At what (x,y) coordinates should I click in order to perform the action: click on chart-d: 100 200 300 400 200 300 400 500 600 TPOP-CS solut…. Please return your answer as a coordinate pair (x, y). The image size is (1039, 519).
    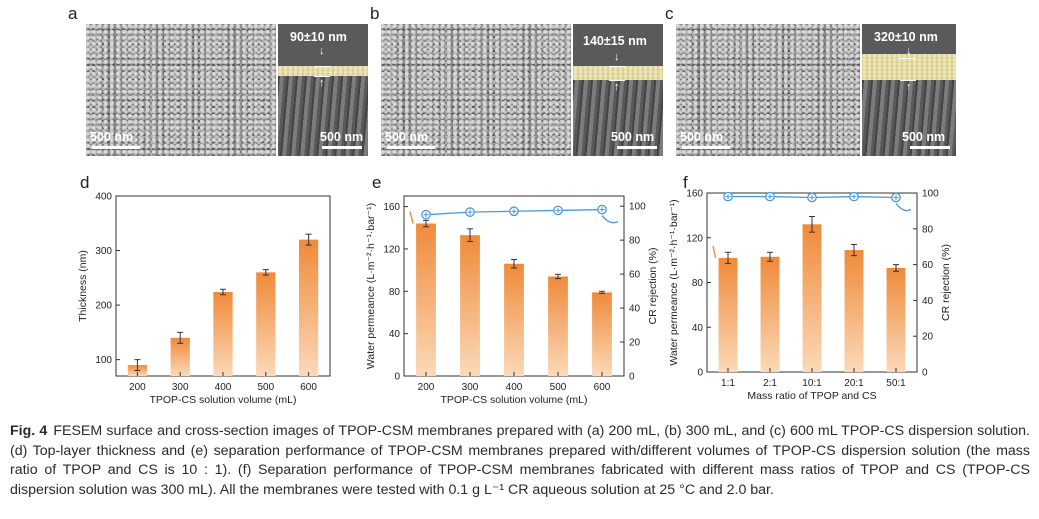
    Looking at the image, I should click on (204, 299).